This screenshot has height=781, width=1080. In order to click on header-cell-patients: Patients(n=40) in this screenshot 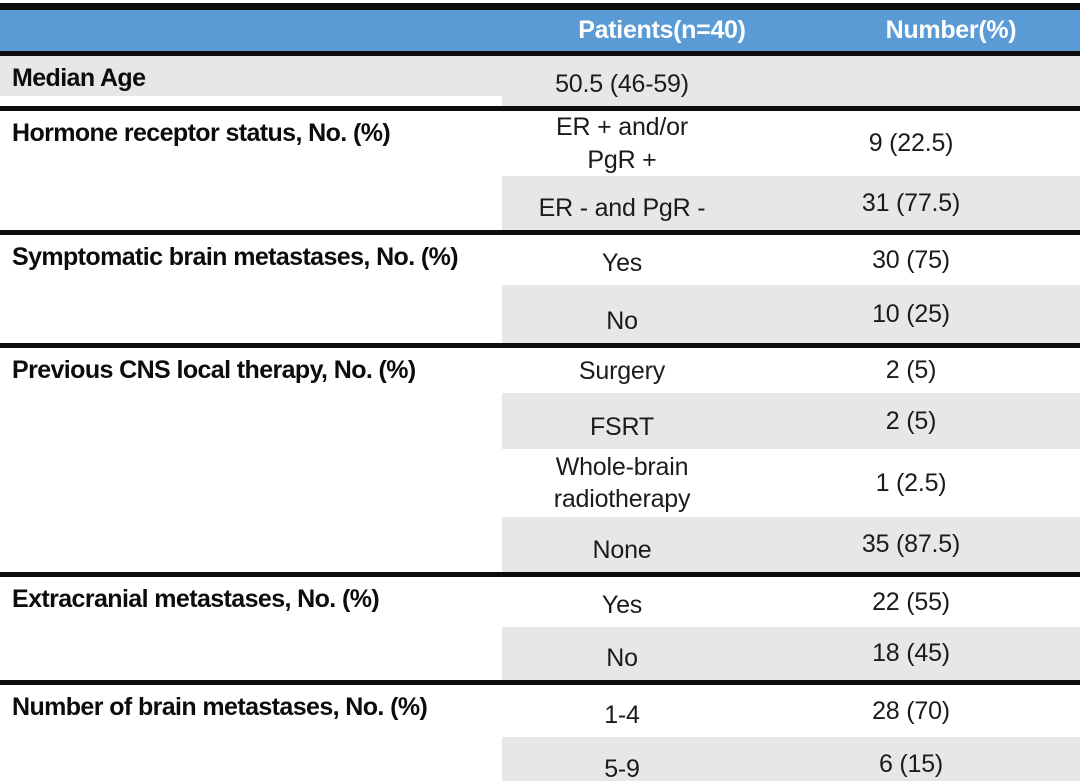, I will do `click(662, 30)`.